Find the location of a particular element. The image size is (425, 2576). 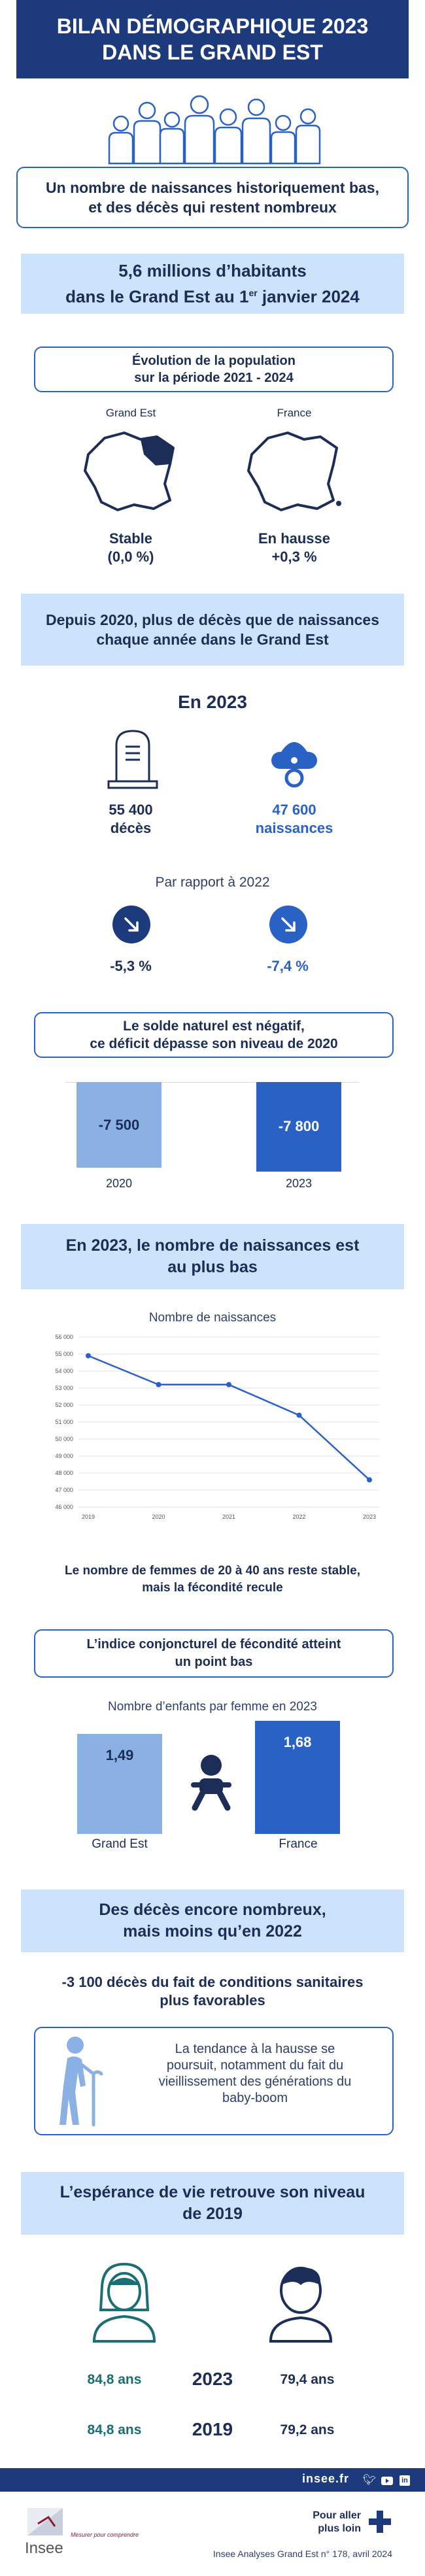

grand-est-value: (0,0 %) is located at coordinates (130, 557).